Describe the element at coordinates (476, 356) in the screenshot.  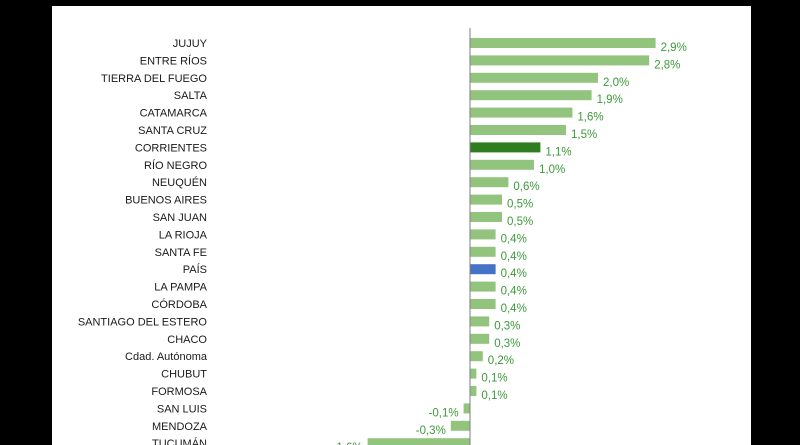
I see `bar-cdad-autonoma` at that location.